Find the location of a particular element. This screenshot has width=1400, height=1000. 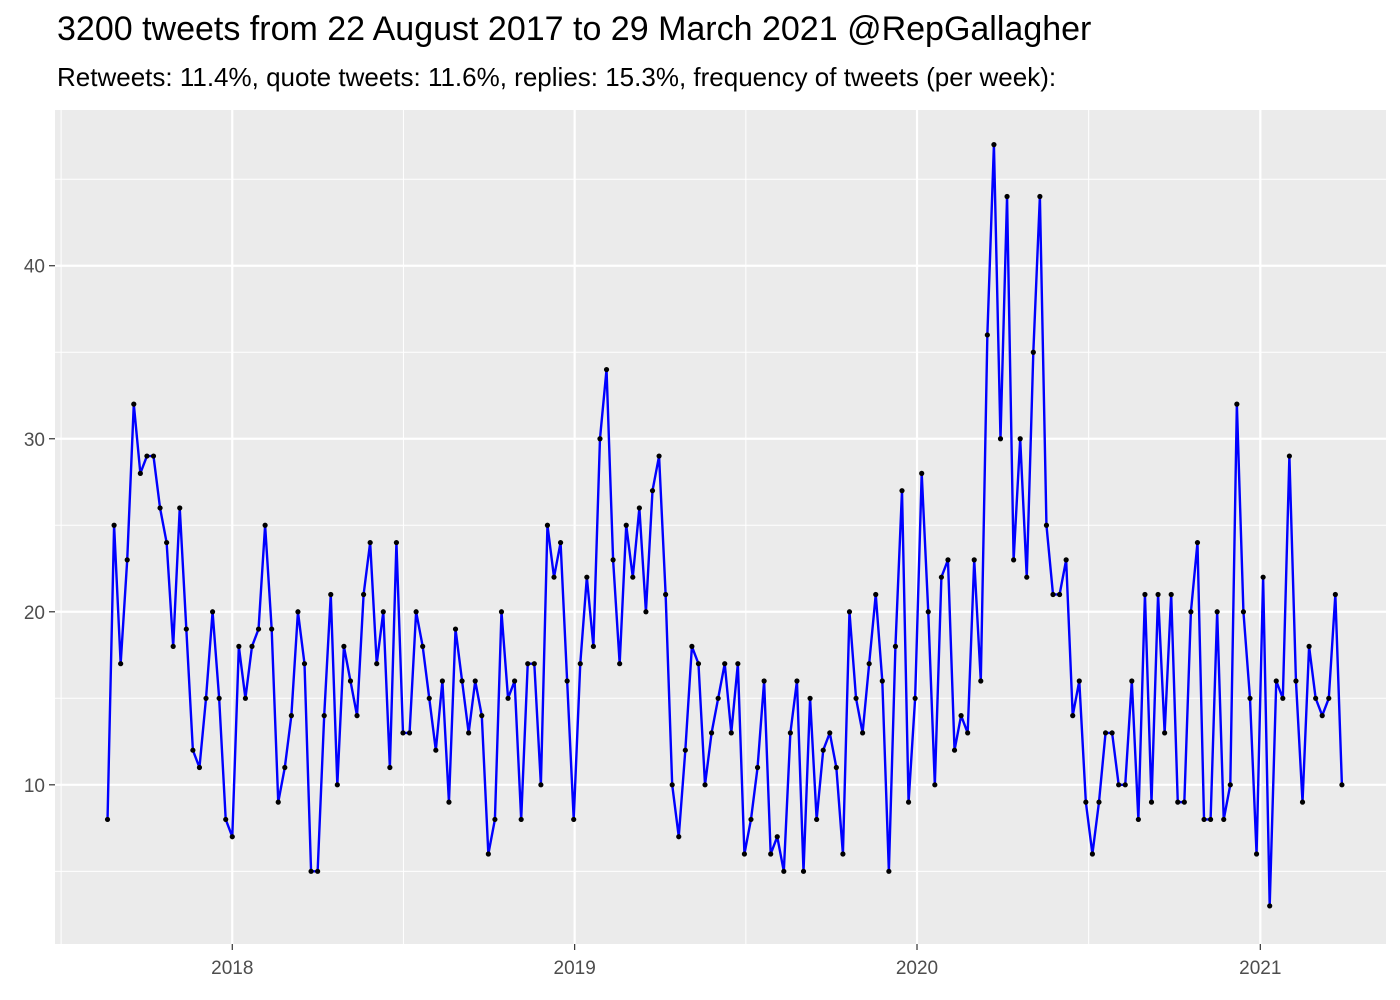

x-tick-label: 2018 is located at coordinates (232, 968).